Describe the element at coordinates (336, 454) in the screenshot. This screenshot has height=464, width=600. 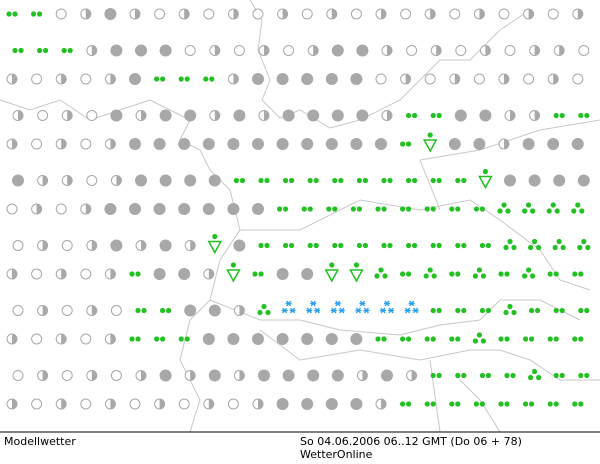
I see `footer-source: WetterOnline` at that location.